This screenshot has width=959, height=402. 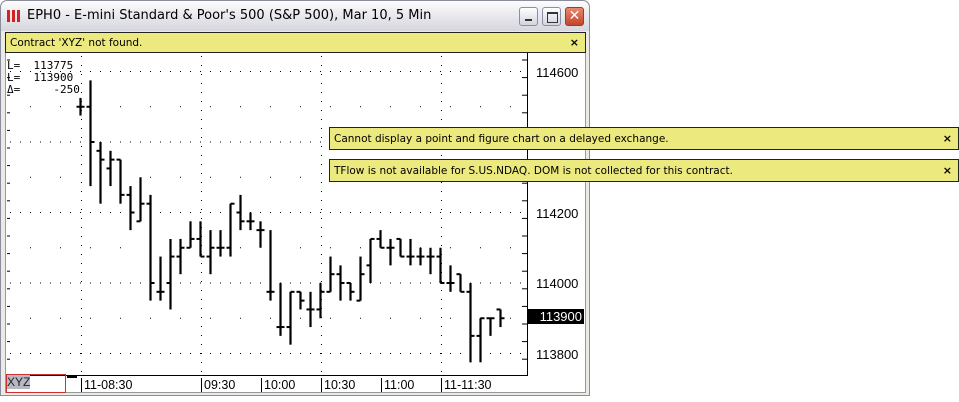 I want to click on time-label: 11-11:30, so click(x=466, y=385).